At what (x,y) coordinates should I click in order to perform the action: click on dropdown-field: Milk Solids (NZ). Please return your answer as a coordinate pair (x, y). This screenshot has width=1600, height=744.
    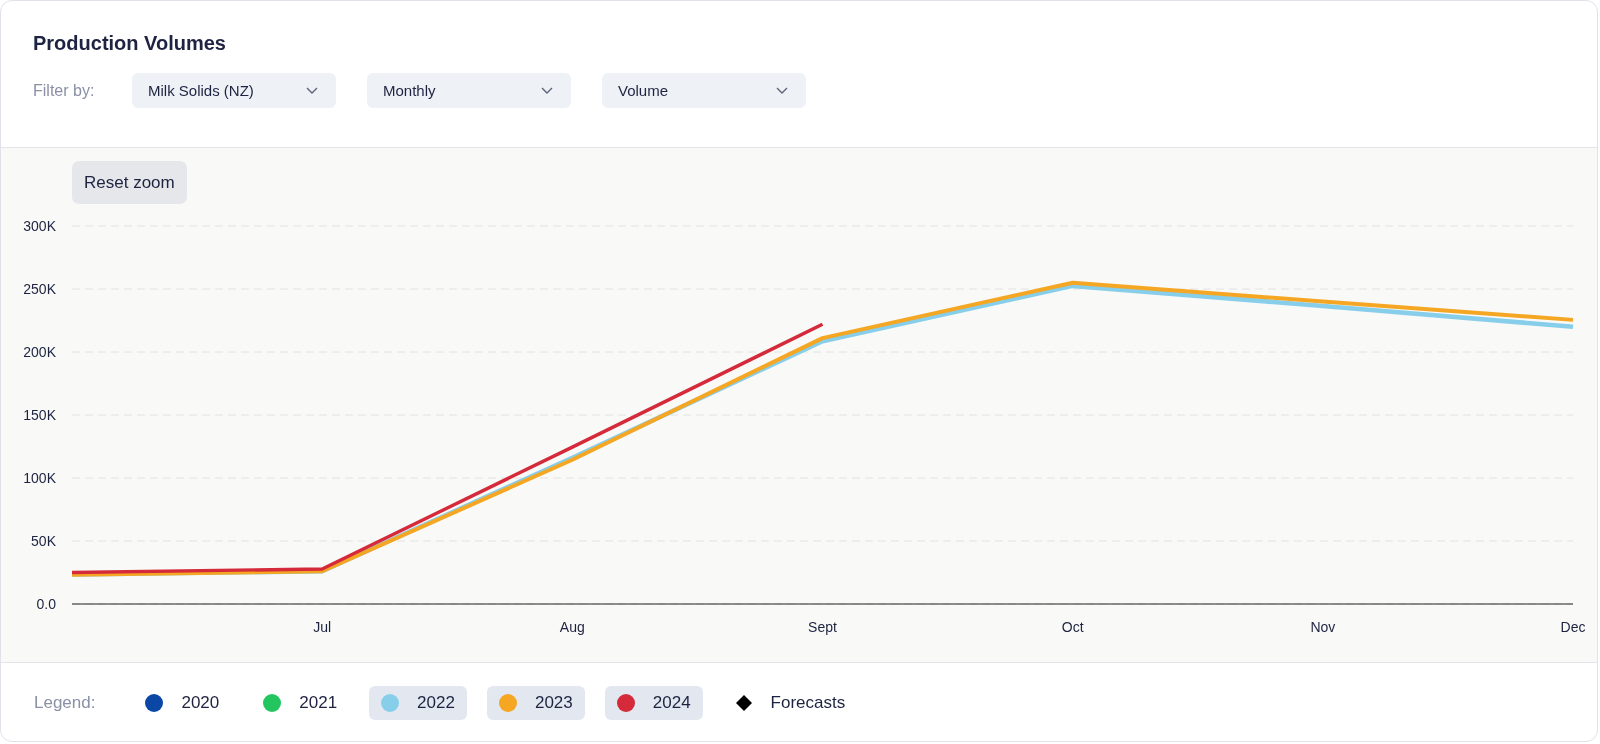
    Looking at the image, I should click on (234, 90).